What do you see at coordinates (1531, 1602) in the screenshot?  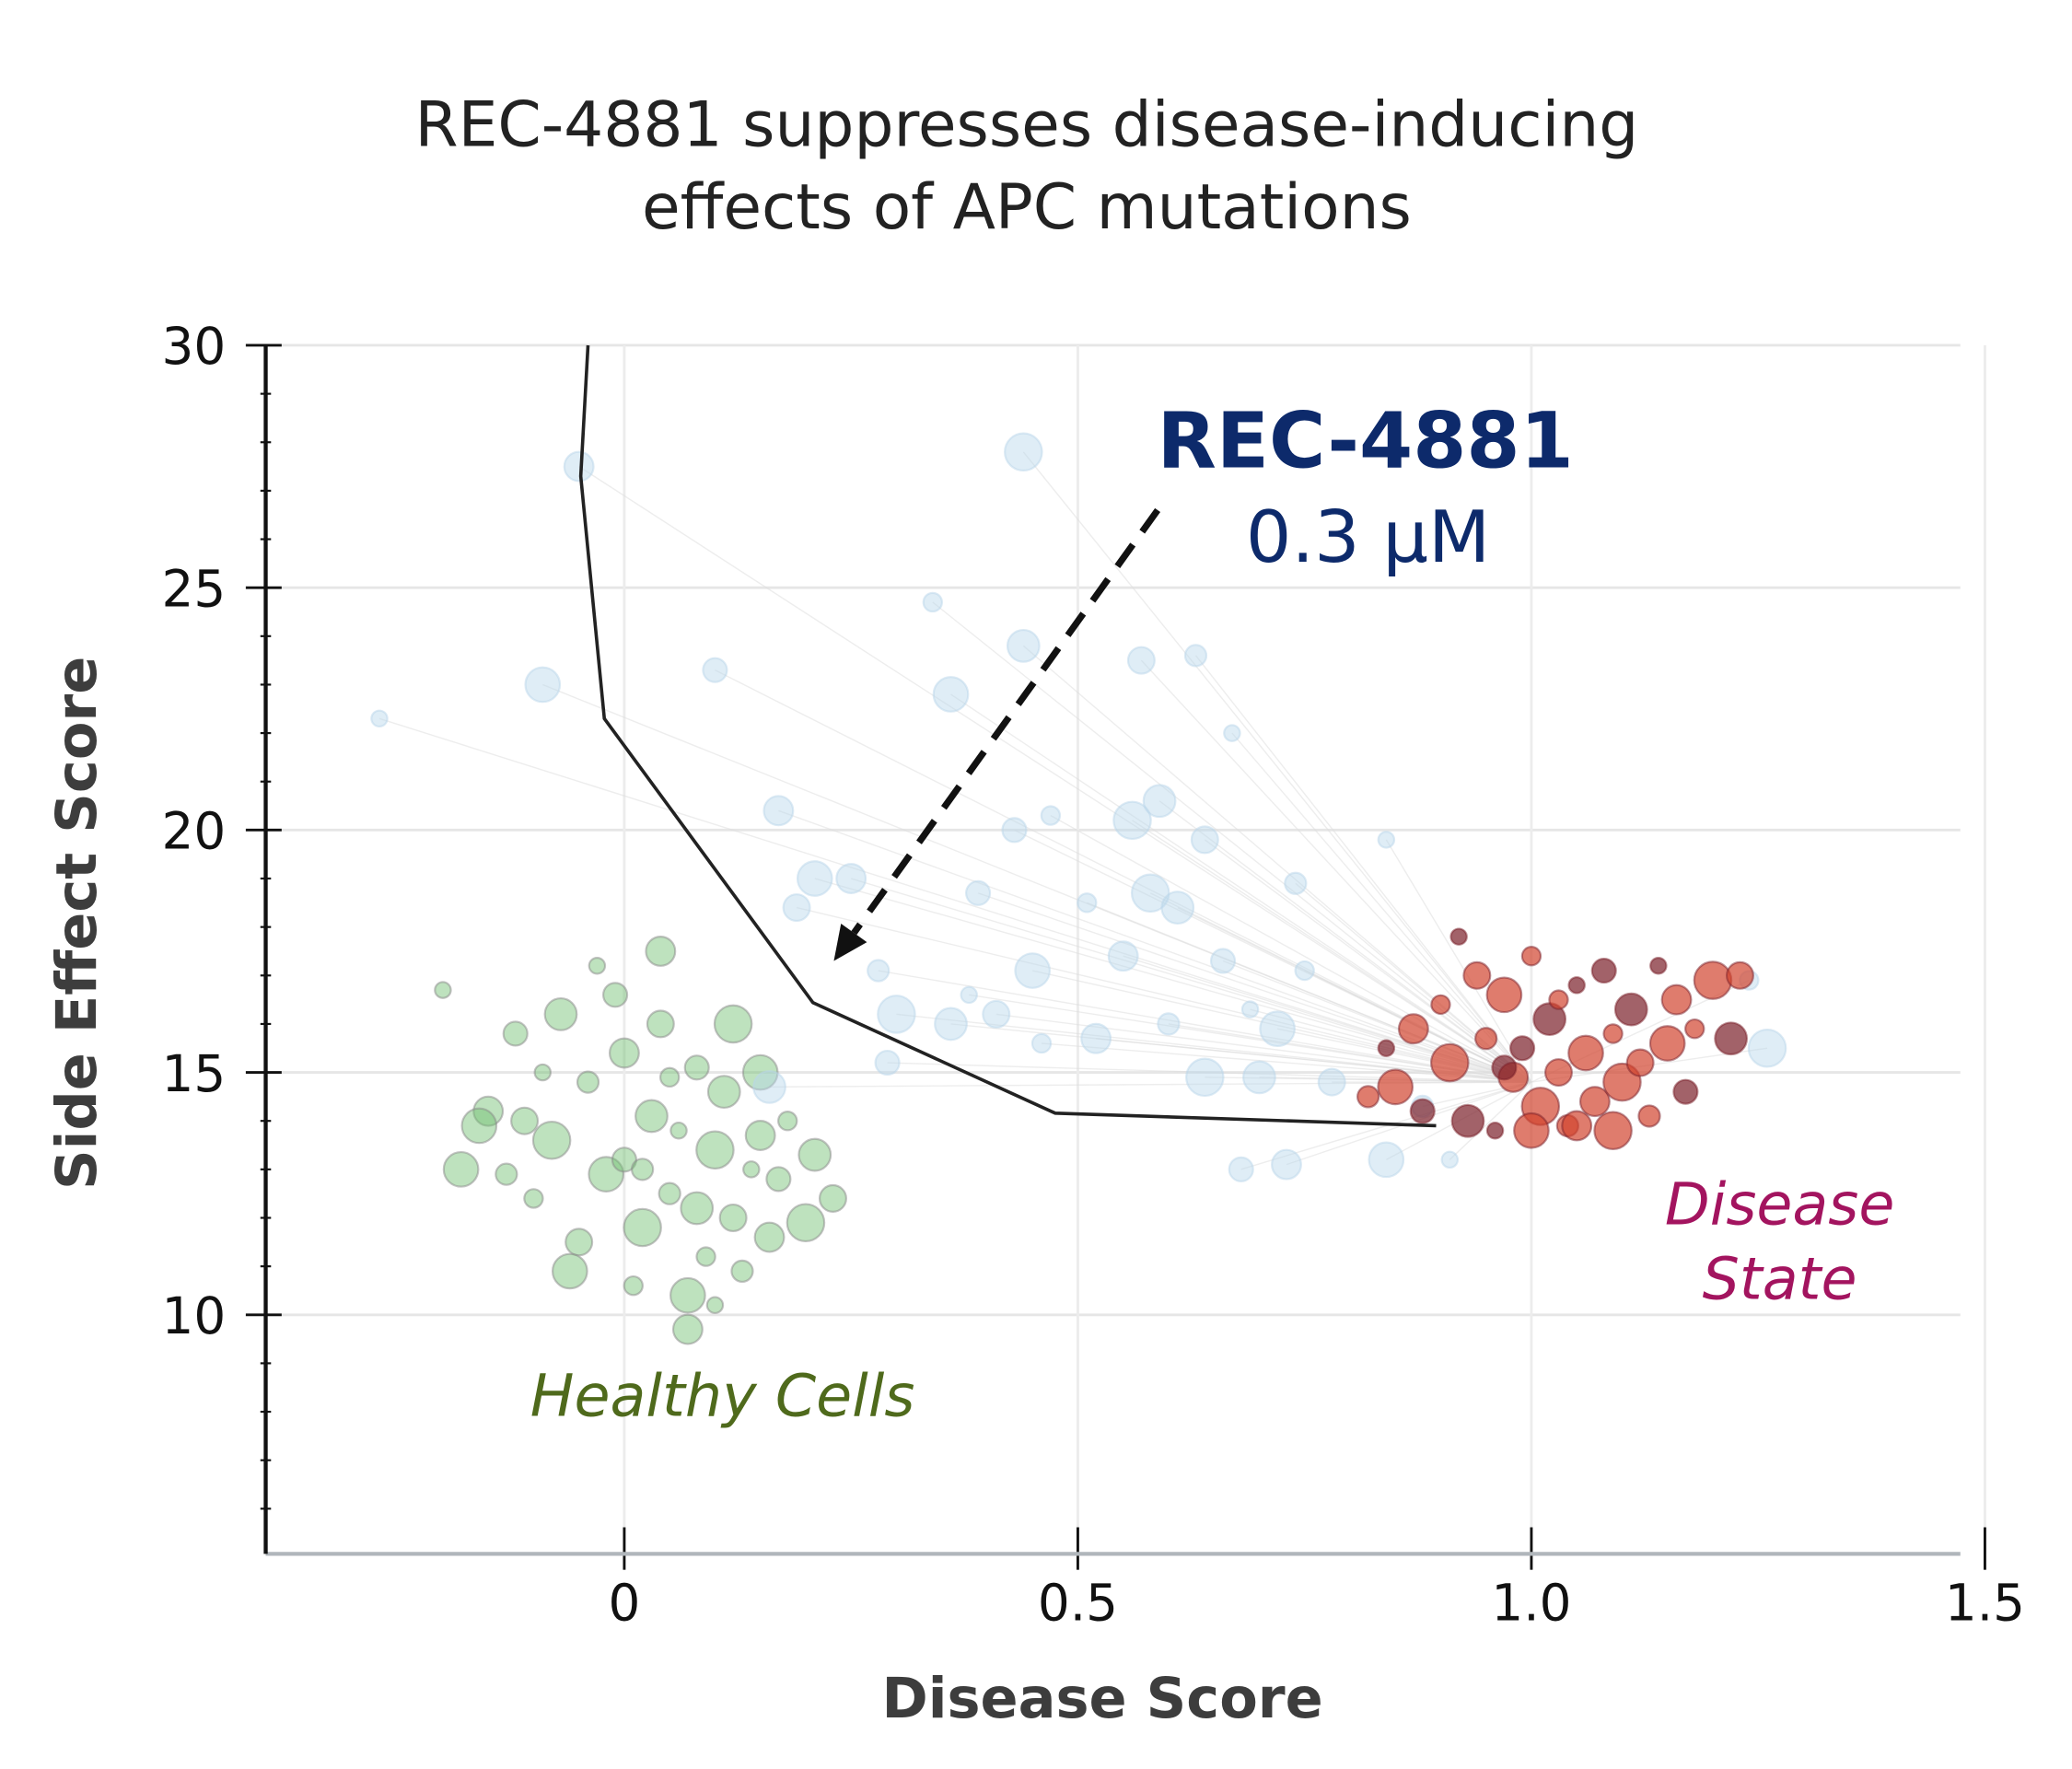 I see `x-tick-label: 1.0` at bounding box center [1531, 1602].